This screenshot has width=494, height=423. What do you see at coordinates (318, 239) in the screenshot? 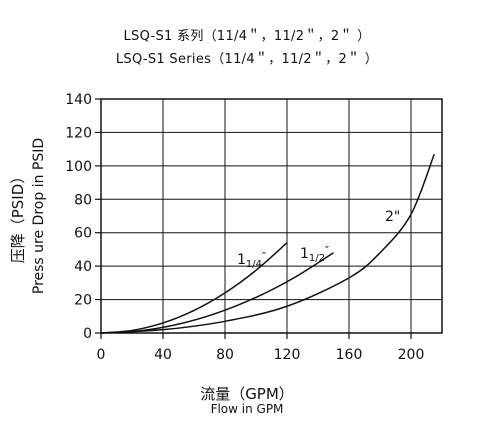
I see `series-labels: 11/4″ 11/2″ 2"` at bounding box center [318, 239].